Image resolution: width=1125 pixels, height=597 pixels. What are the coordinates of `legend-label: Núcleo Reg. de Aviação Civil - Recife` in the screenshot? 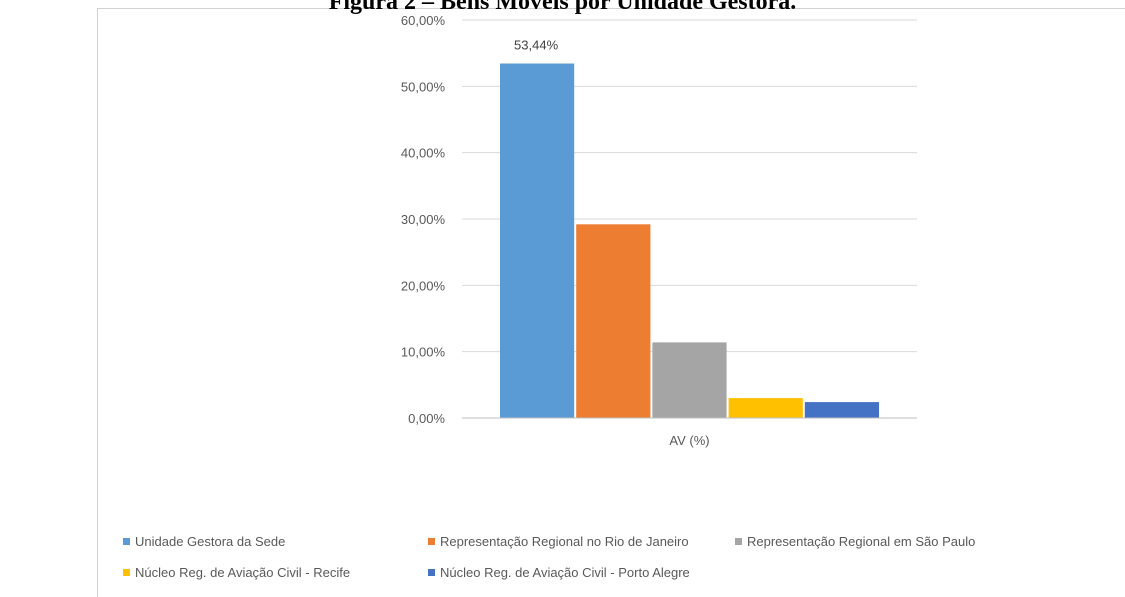 It's located at (242, 572).